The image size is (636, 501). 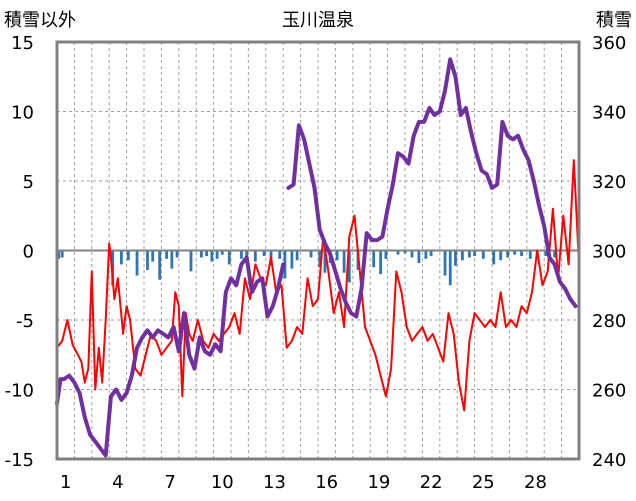 I want to click on snow-depth-line, so click(x=170, y=356).